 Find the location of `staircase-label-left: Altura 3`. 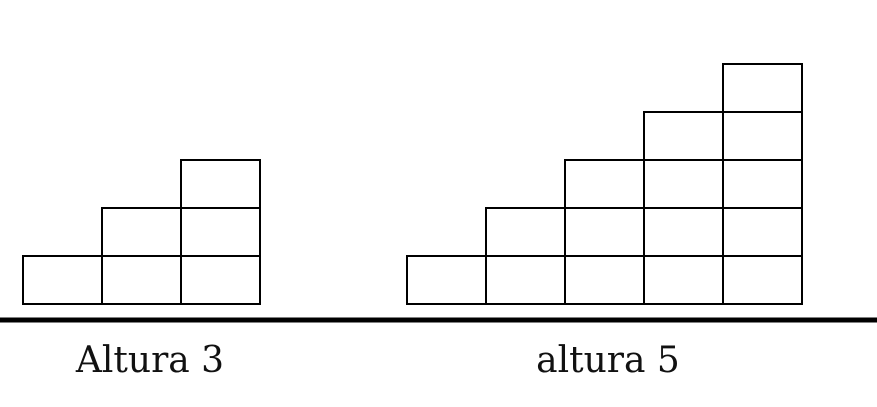

staircase-label-left: Altura 3 is located at coordinates (149, 360).